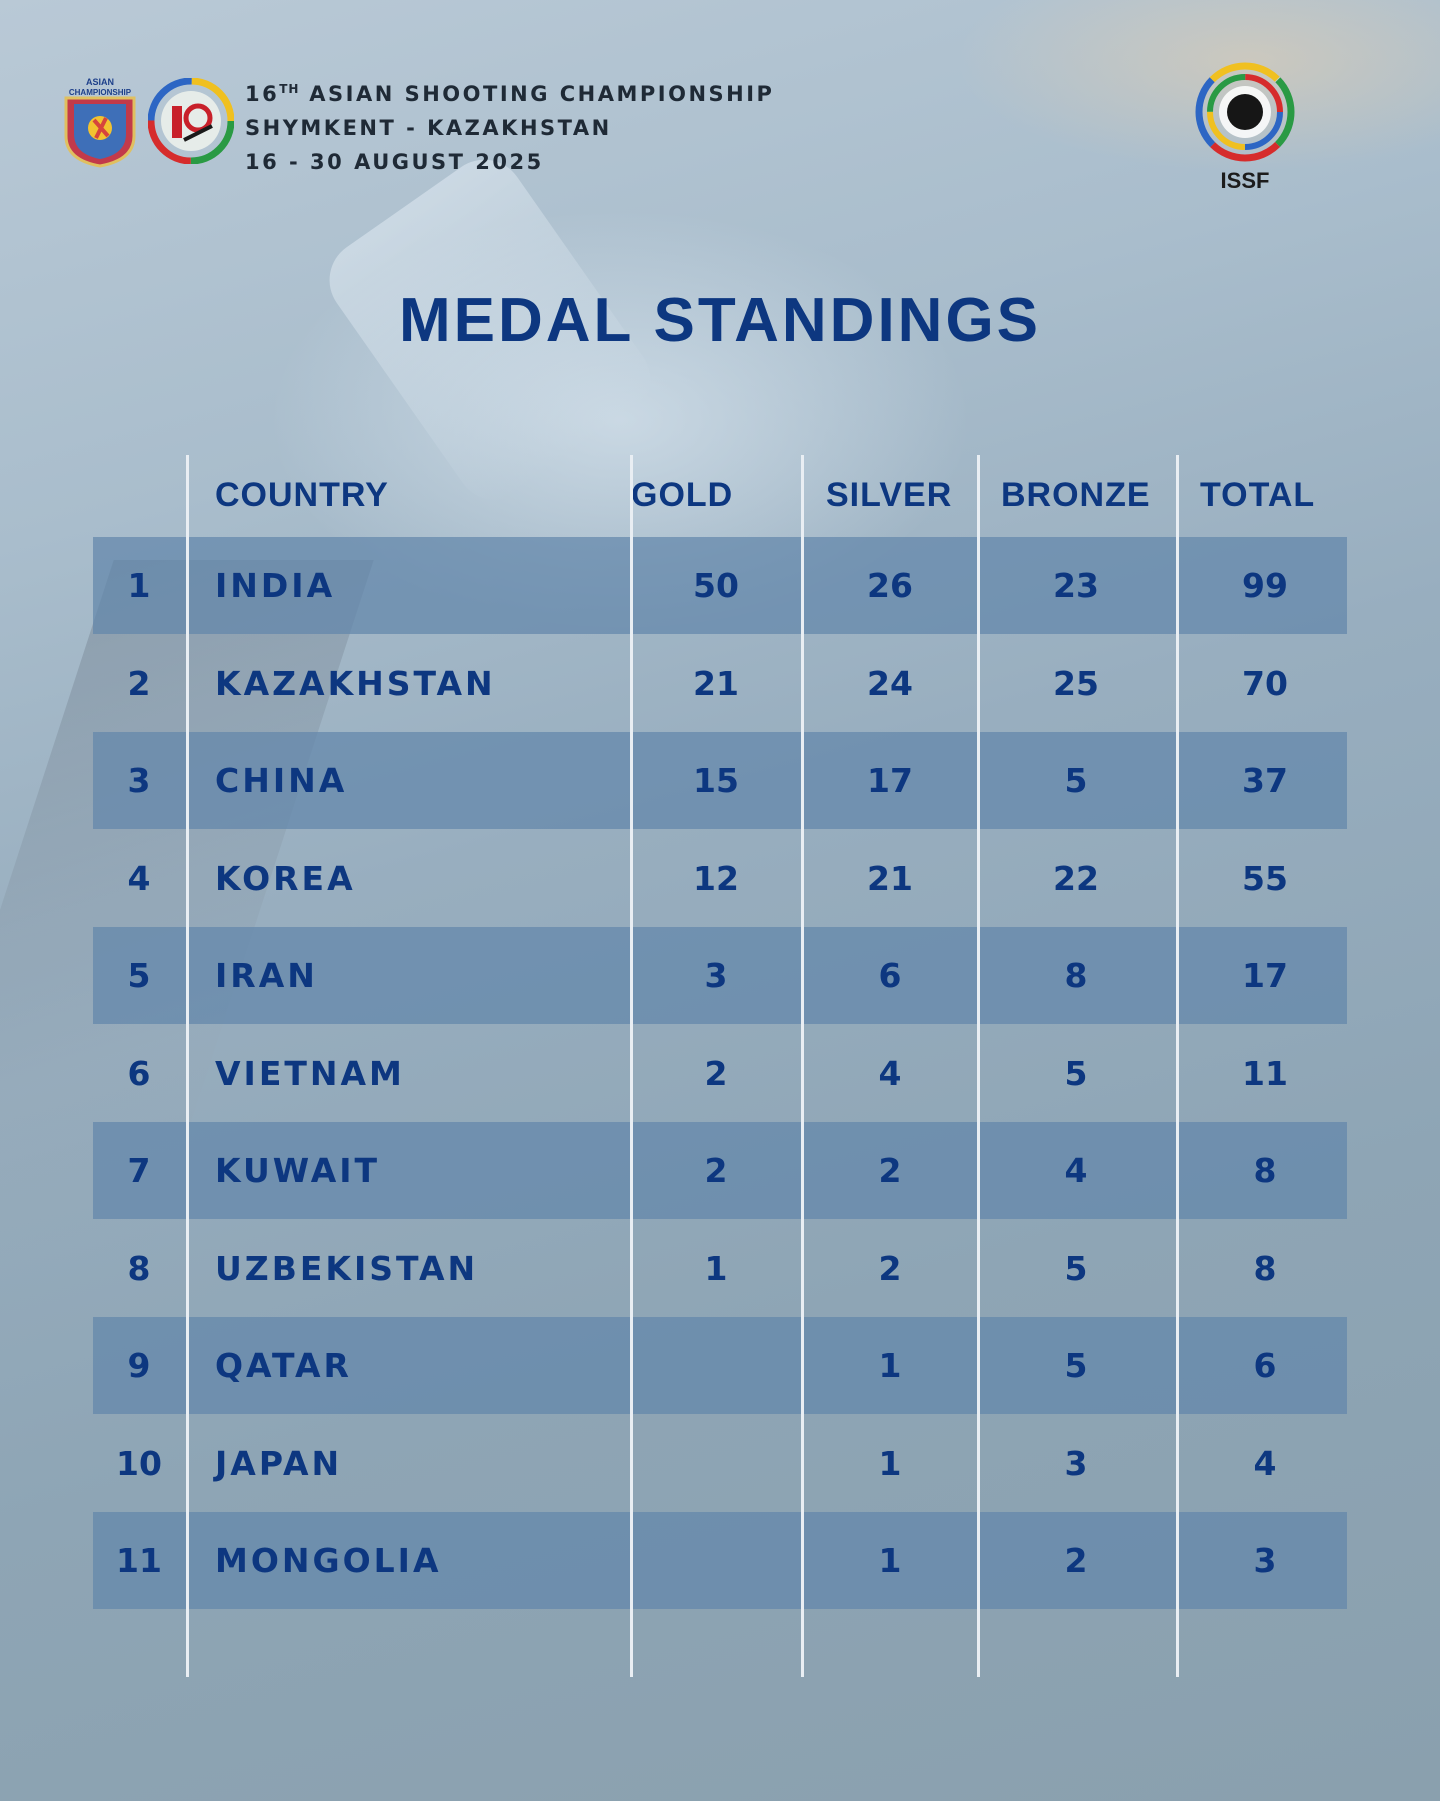 Image resolution: width=1440 pixels, height=1801 pixels. What do you see at coordinates (191, 121) in the screenshot?
I see `shooting-federation-logo` at bounding box center [191, 121].